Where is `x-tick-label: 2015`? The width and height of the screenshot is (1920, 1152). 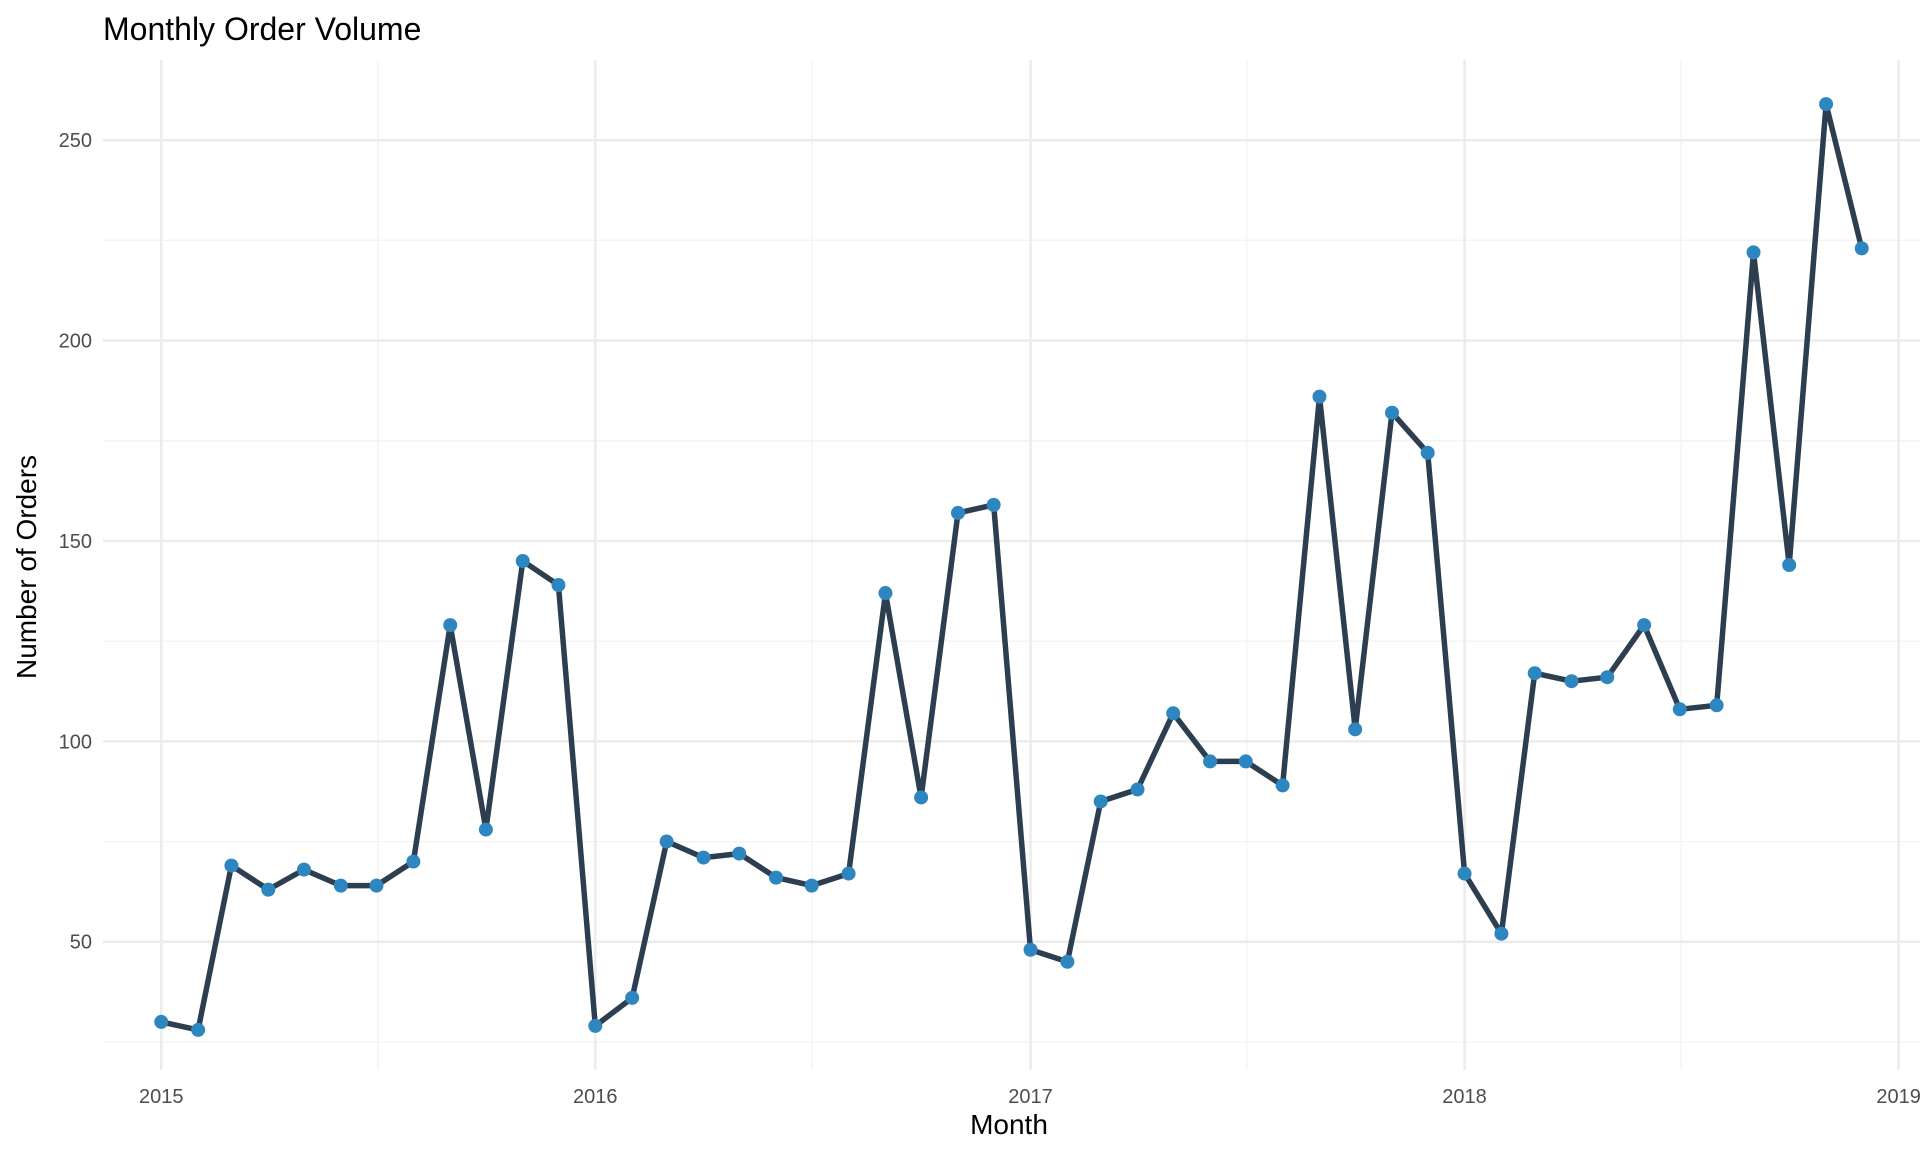
x-tick-label: 2015 is located at coordinates (161, 1097).